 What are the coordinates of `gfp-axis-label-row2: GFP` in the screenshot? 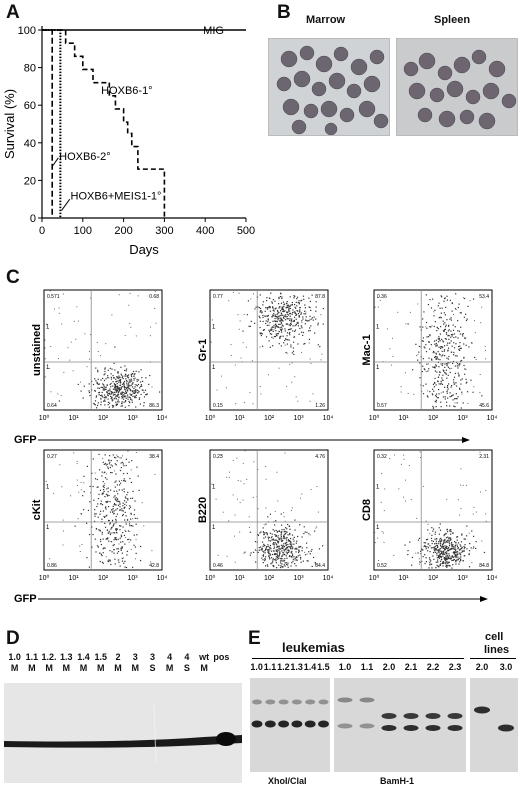 It's located at (25, 599).